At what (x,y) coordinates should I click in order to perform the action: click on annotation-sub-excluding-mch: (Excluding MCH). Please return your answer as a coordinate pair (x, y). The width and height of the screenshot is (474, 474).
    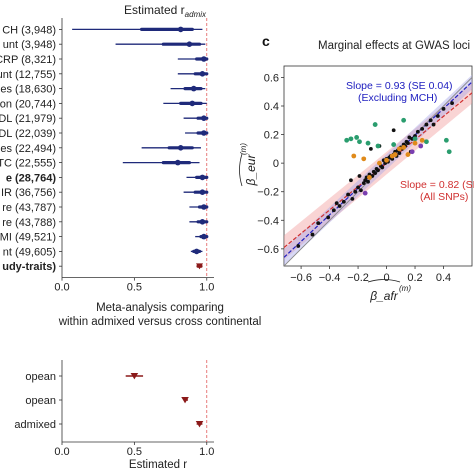
    Looking at the image, I should click on (397, 98).